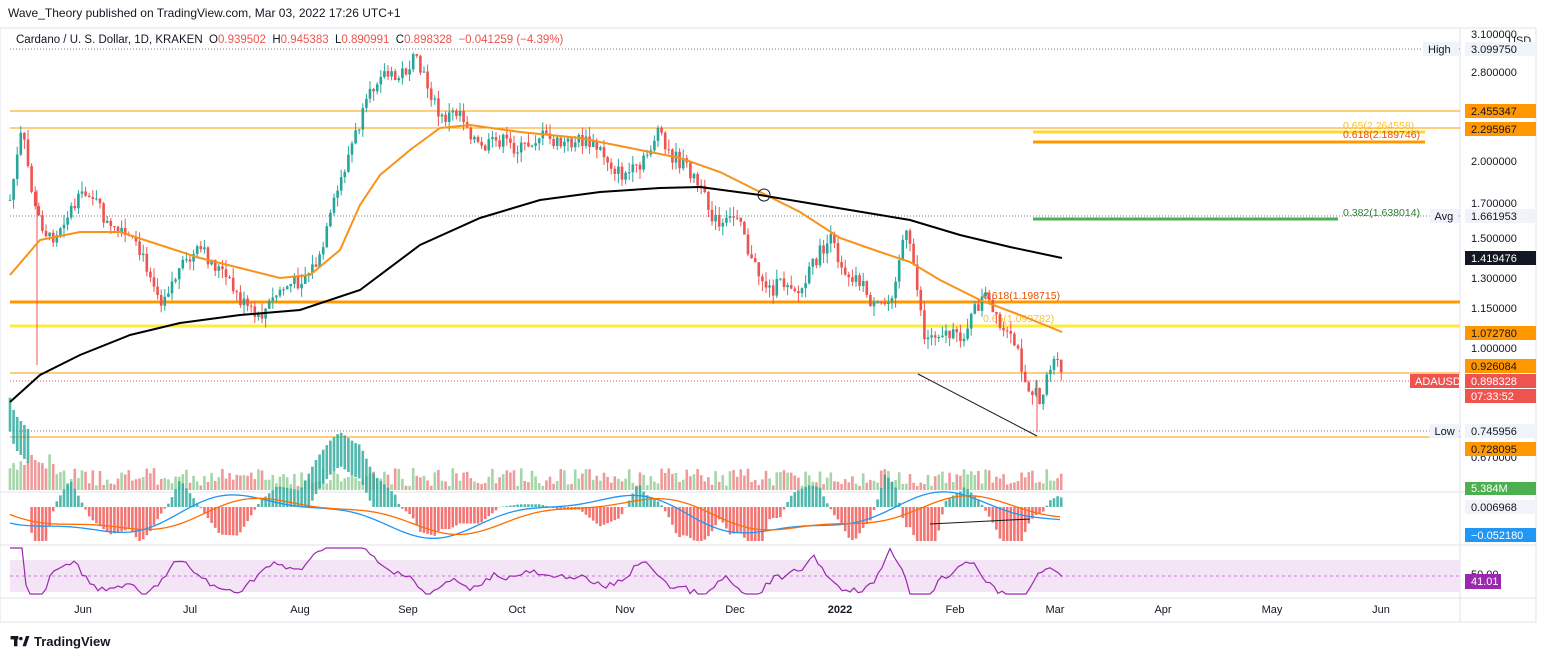  I want to click on time-tick-8: Feb, so click(955, 610).